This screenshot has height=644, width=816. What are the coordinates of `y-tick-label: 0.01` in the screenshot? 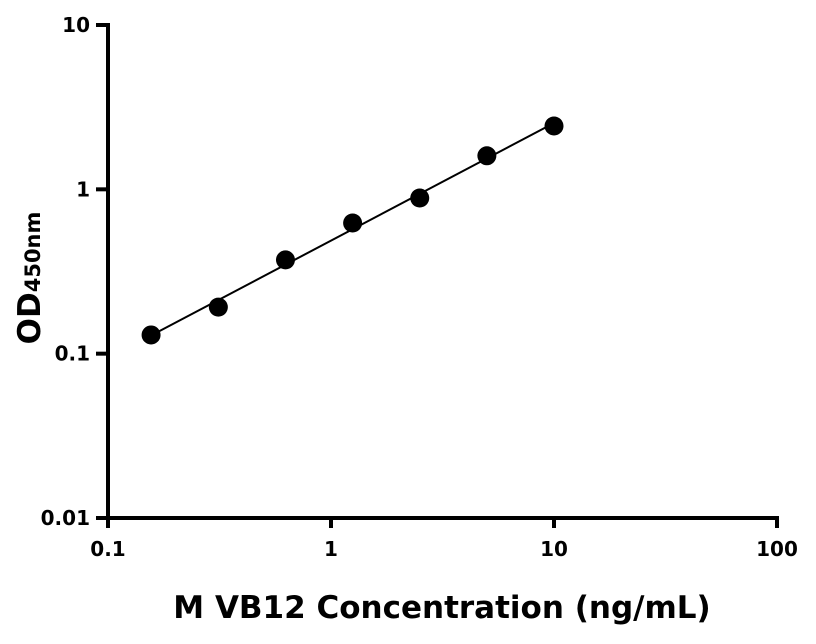 It's located at (65, 518).